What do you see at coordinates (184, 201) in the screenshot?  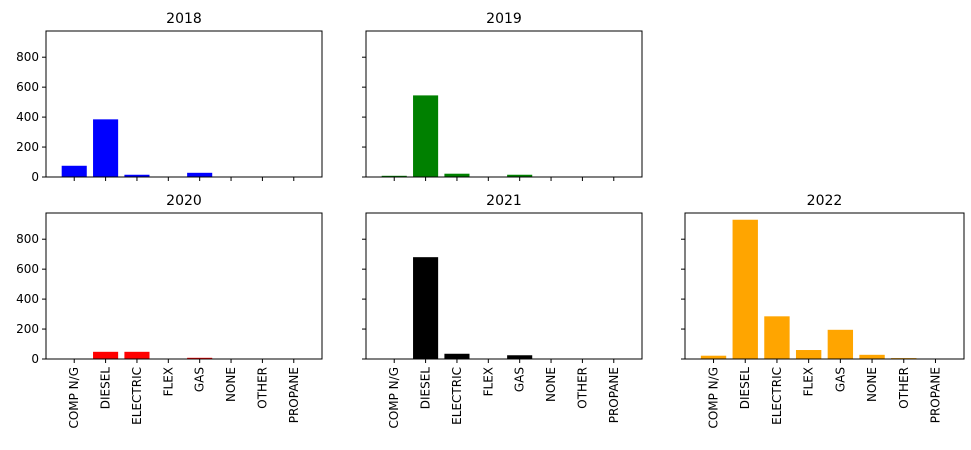 I see `subplot-title: 2020` at bounding box center [184, 201].